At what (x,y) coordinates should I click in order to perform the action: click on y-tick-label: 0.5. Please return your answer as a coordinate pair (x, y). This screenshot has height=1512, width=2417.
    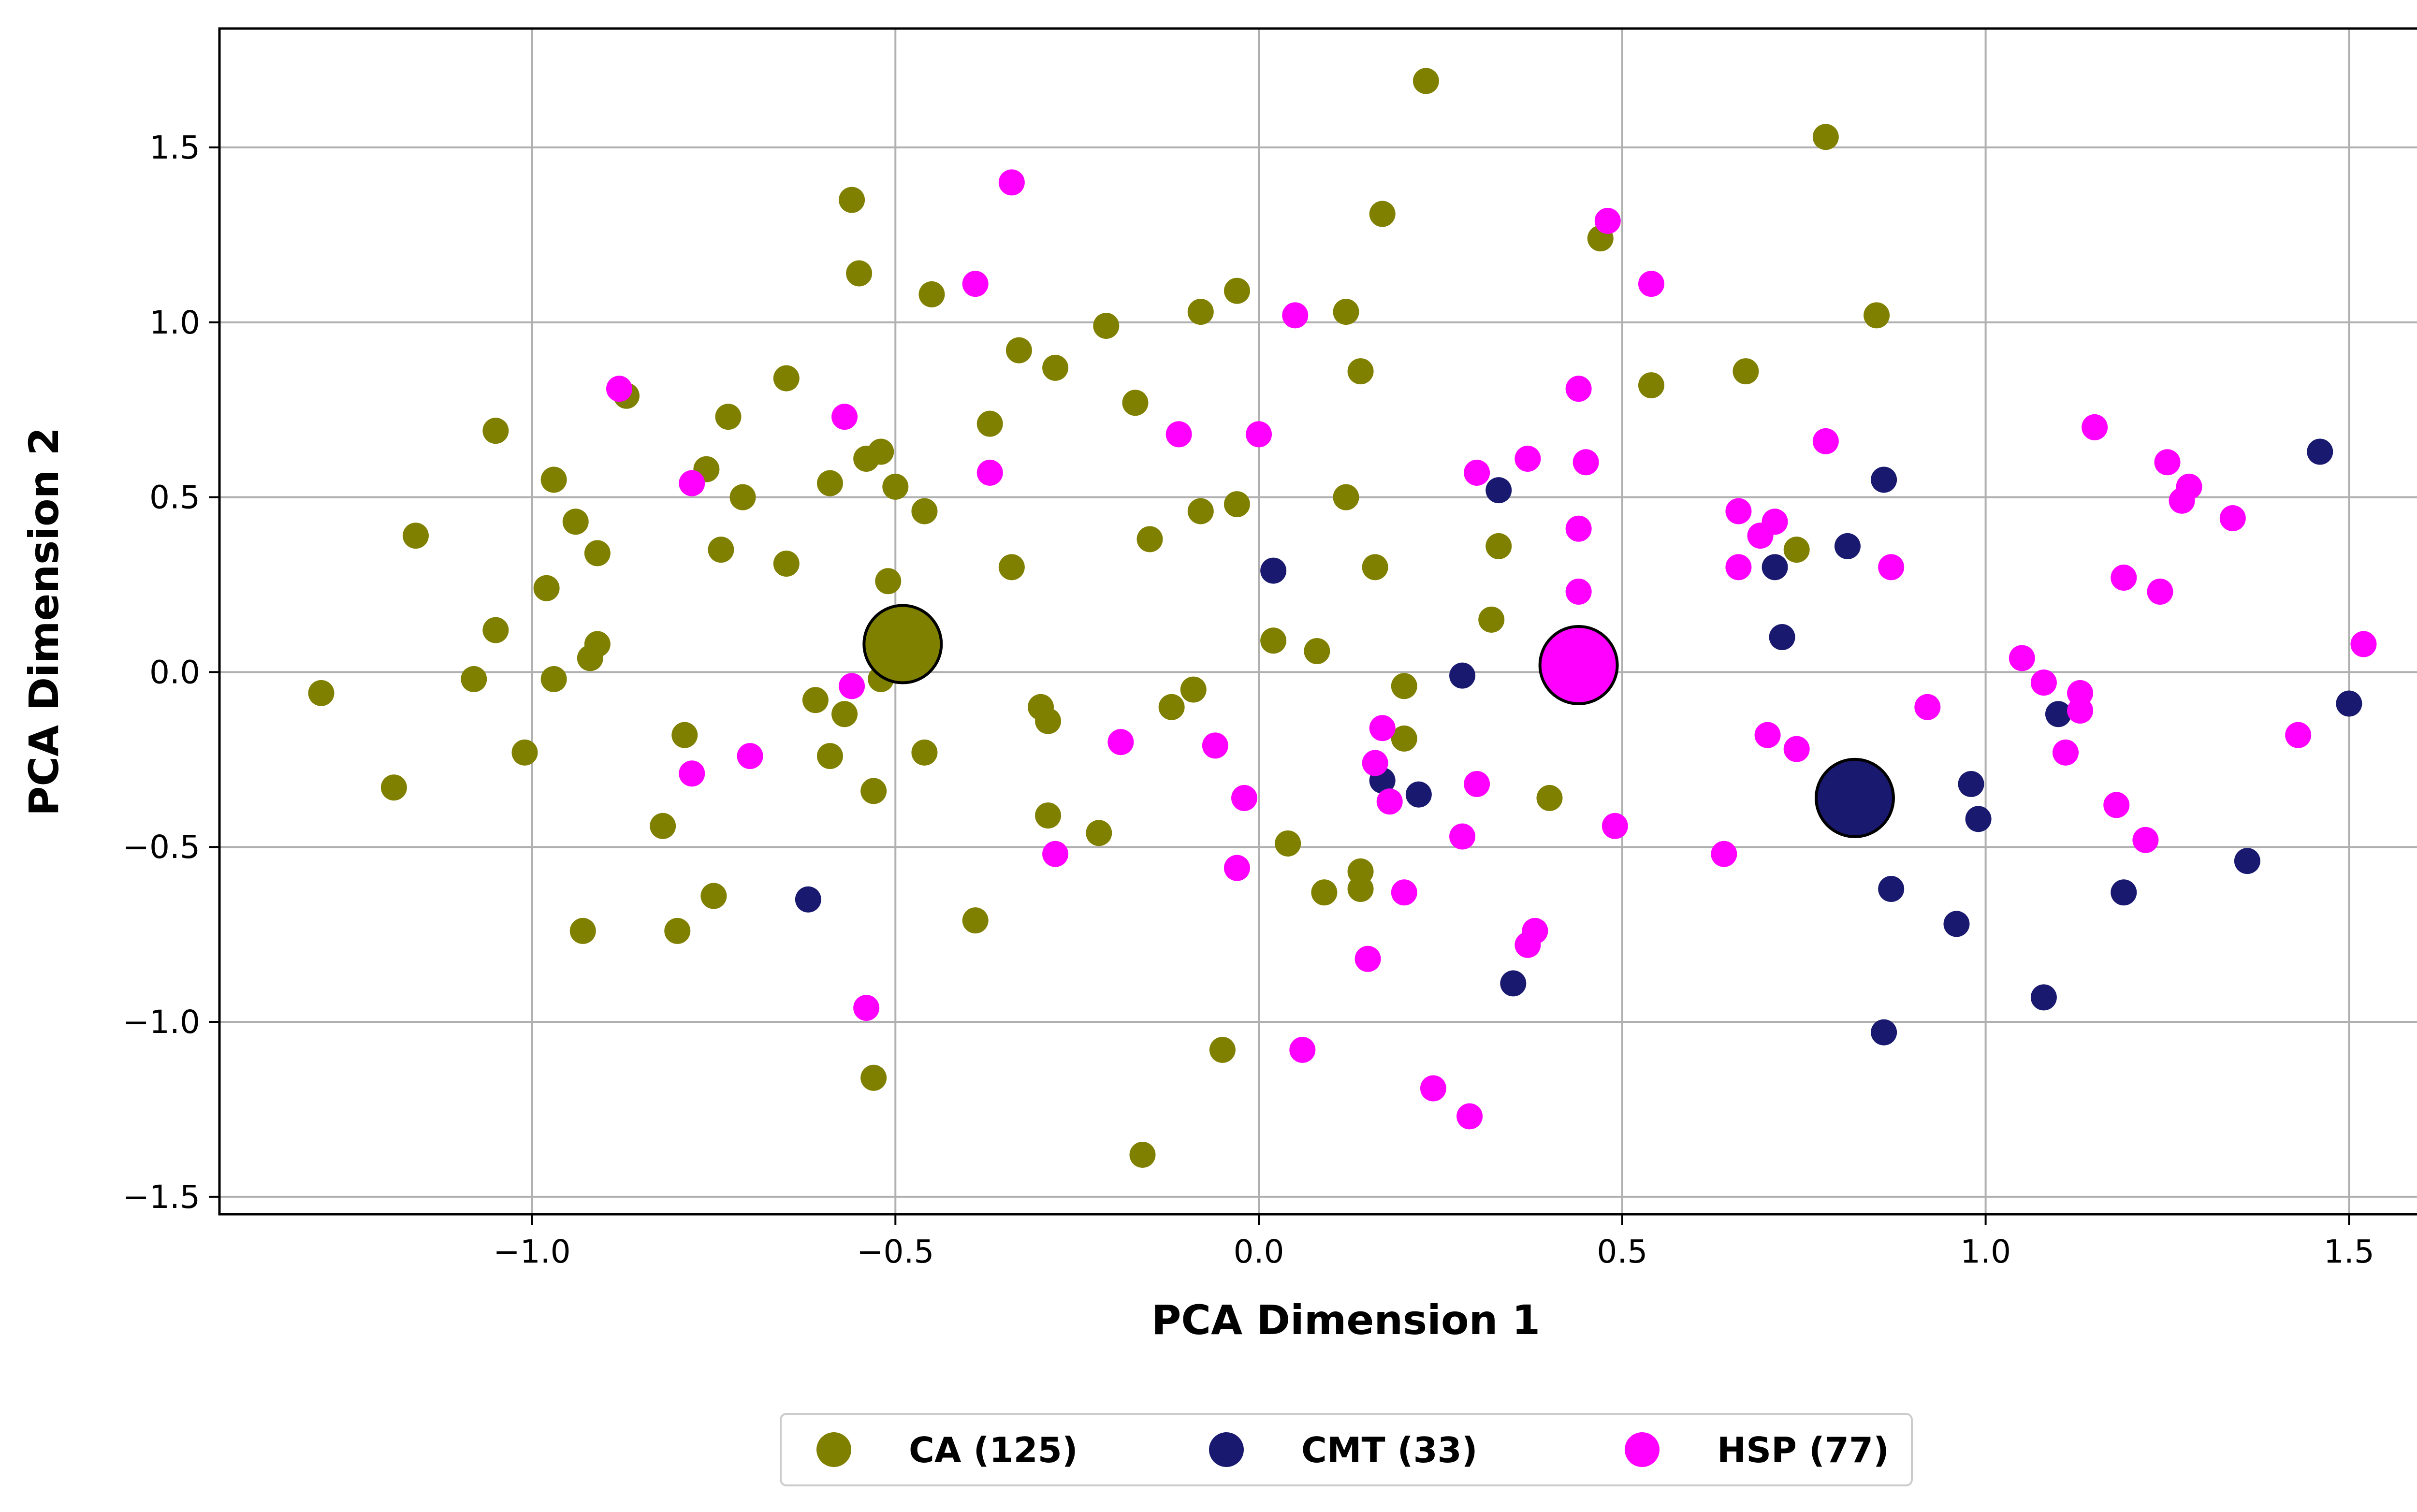
    Looking at the image, I should click on (174, 497).